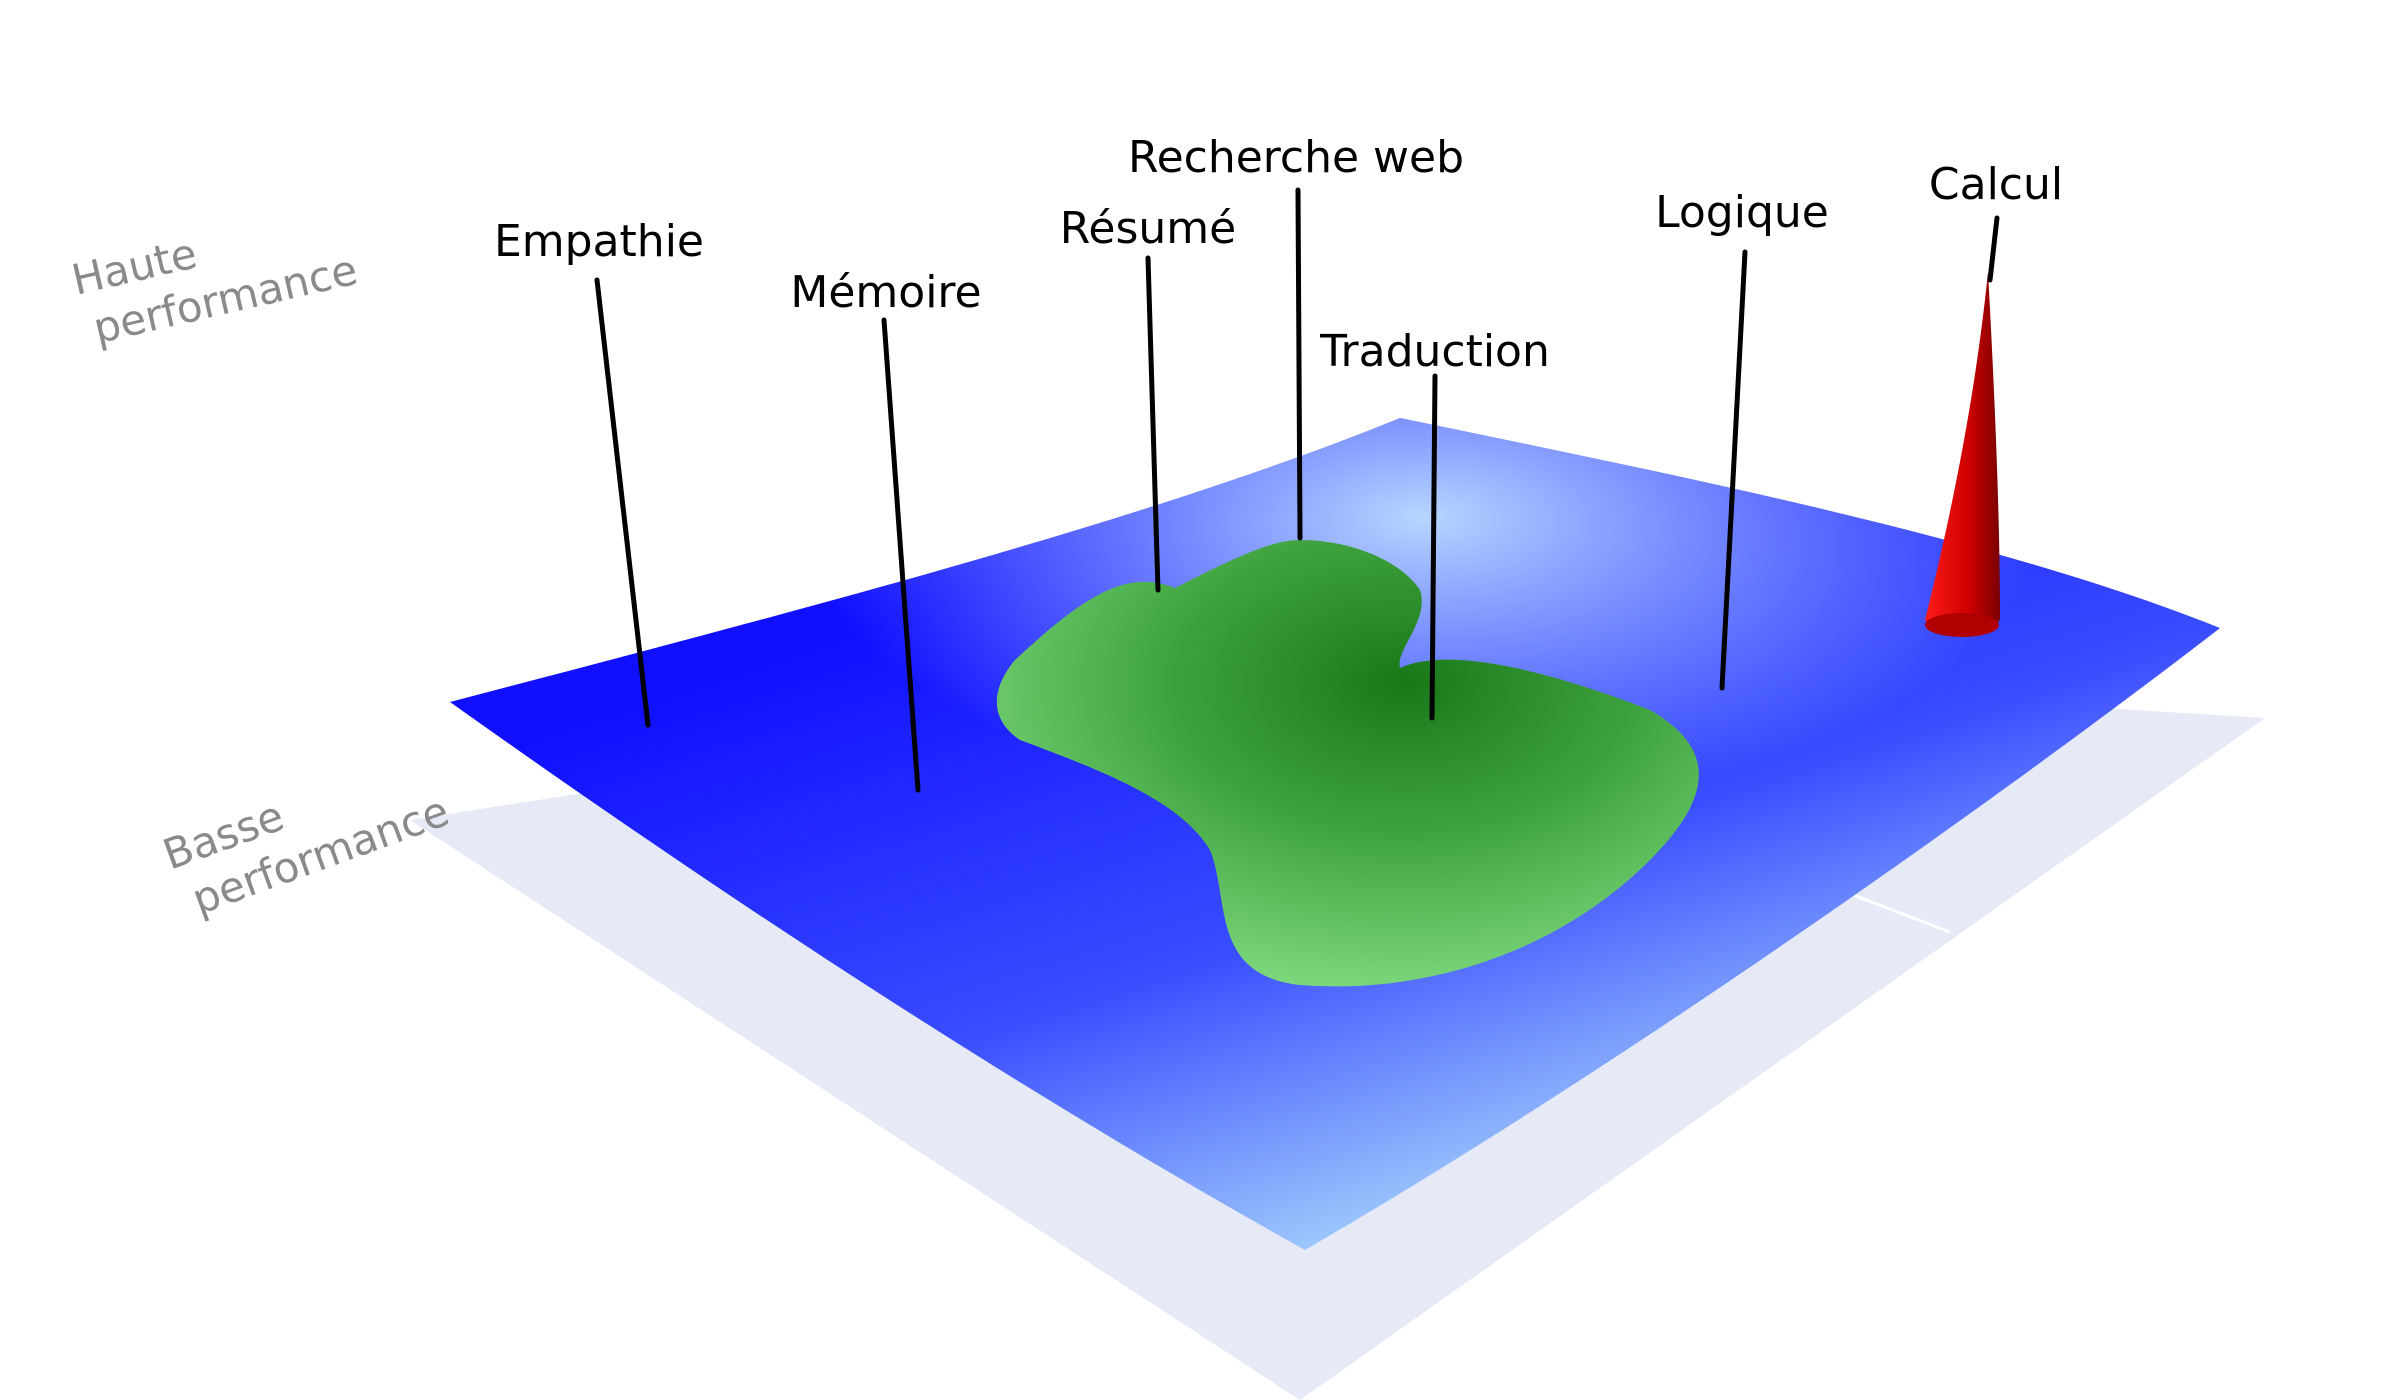 The image size is (2400, 1400). What do you see at coordinates (885, 292) in the screenshot?
I see `label-memoire: Mémoire` at bounding box center [885, 292].